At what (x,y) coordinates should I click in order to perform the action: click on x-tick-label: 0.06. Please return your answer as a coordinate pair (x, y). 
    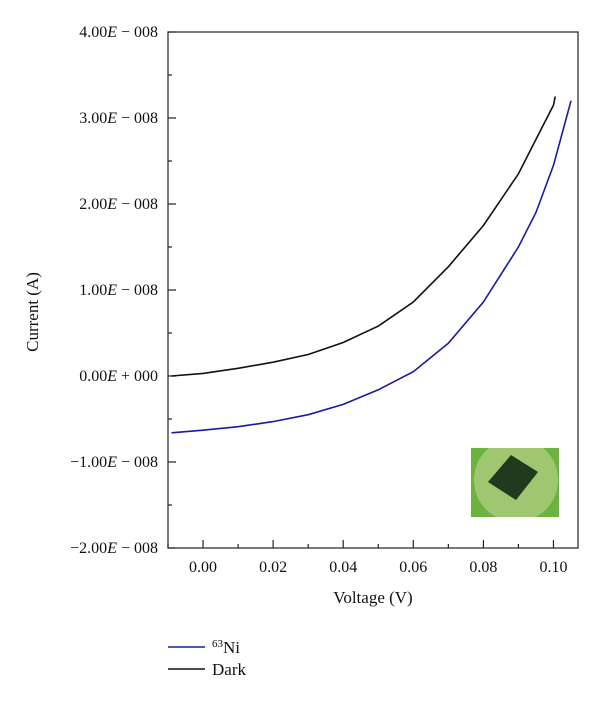
    Looking at the image, I should click on (413, 567).